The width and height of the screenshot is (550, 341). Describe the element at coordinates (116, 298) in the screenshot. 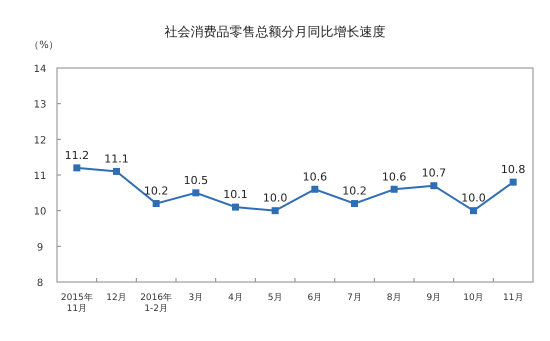

I see `x-tick-label: 12月` at that location.